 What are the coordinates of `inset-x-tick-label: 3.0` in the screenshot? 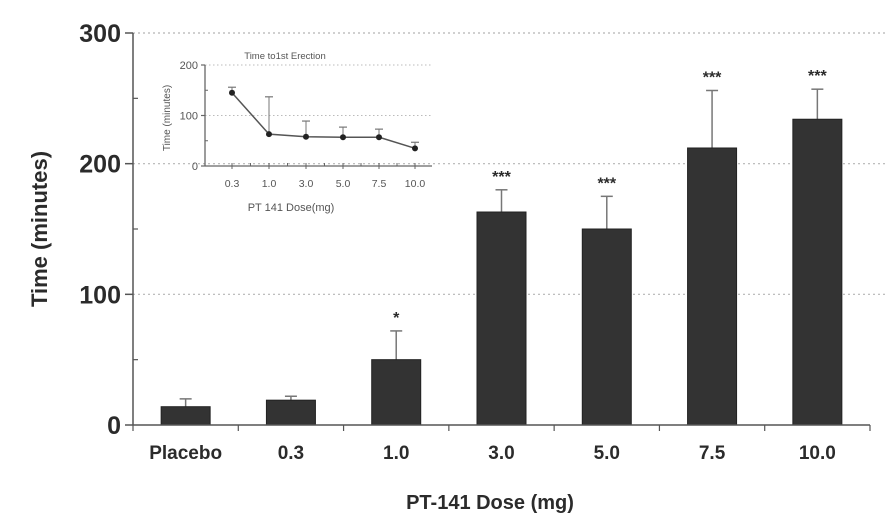 It's located at (306, 184).